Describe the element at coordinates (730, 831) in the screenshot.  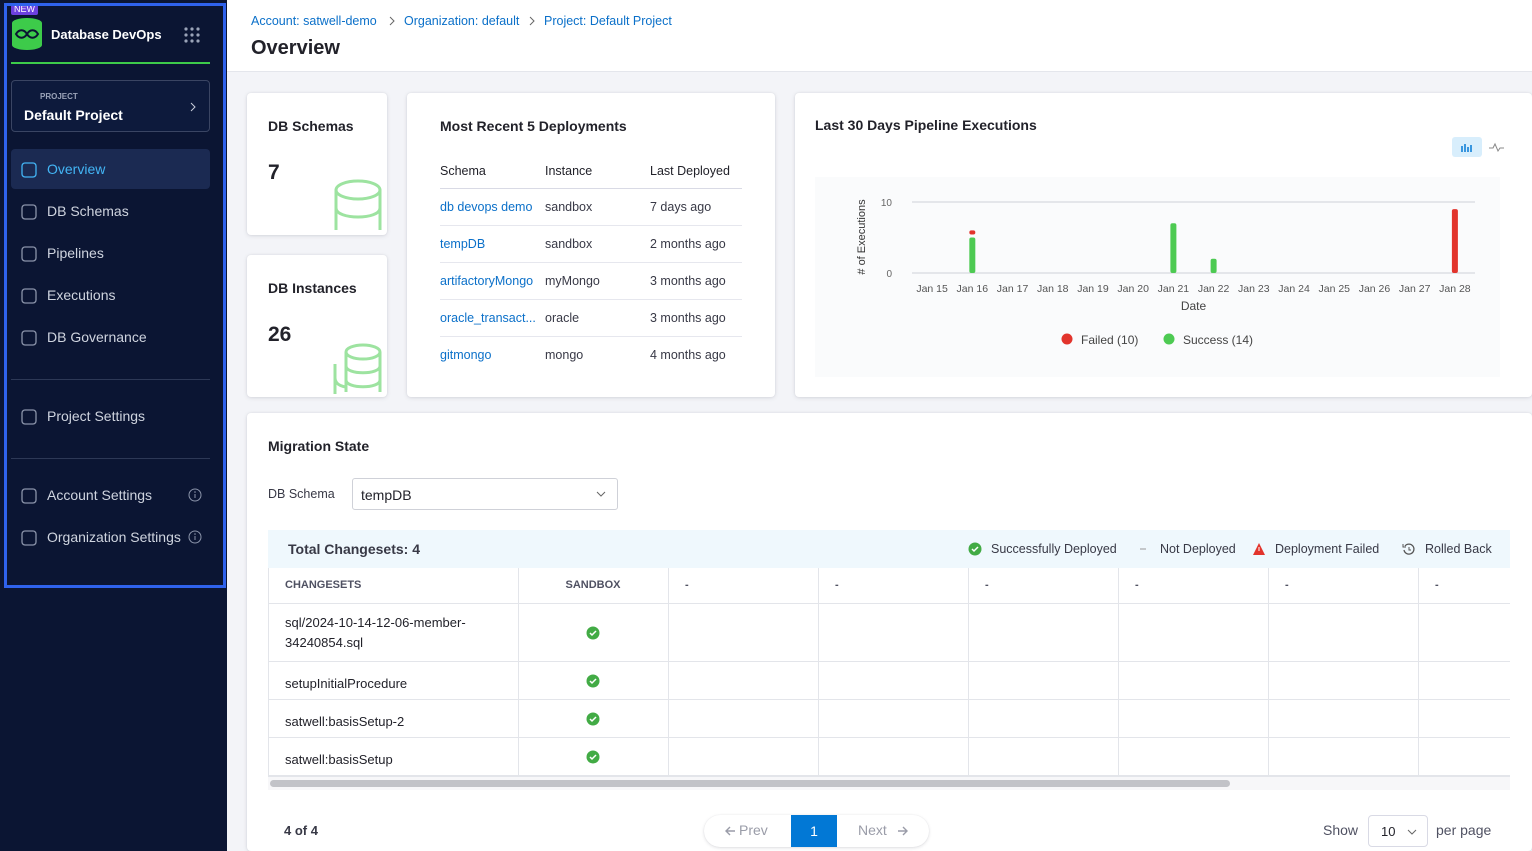
I see `arrow-left` at that location.